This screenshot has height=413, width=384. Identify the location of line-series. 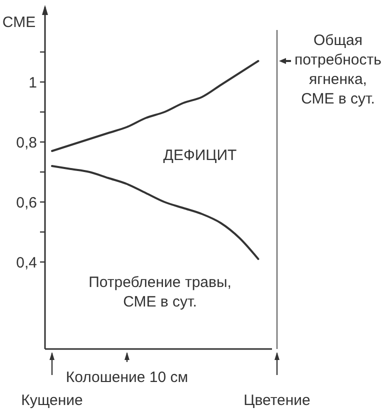
(155, 212).